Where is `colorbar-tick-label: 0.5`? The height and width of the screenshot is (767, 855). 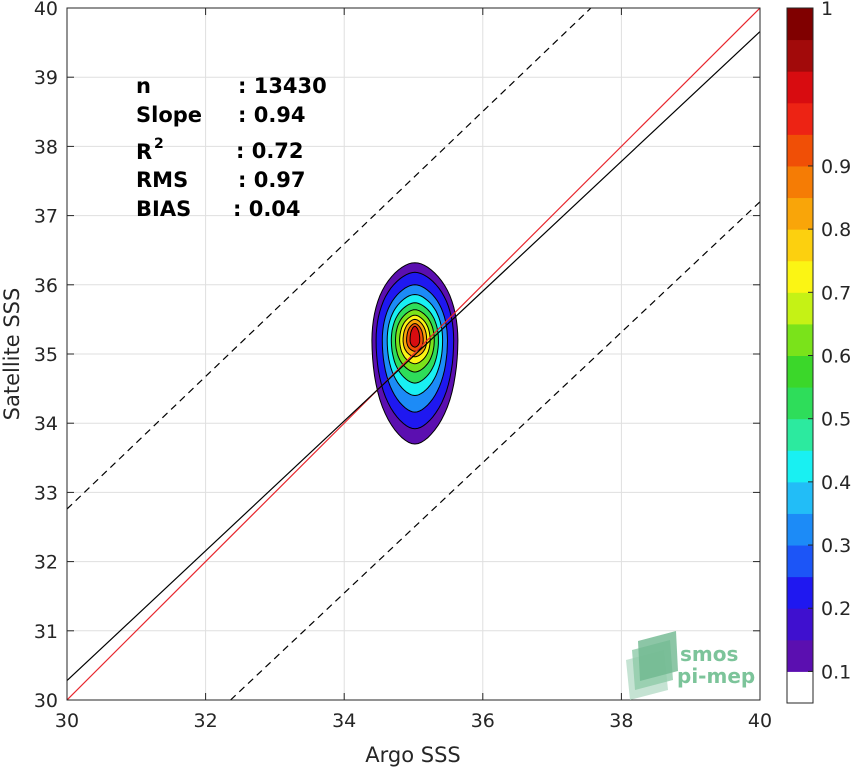
colorbar-tick-label: 0.5 is located at coordinates (836, 420).